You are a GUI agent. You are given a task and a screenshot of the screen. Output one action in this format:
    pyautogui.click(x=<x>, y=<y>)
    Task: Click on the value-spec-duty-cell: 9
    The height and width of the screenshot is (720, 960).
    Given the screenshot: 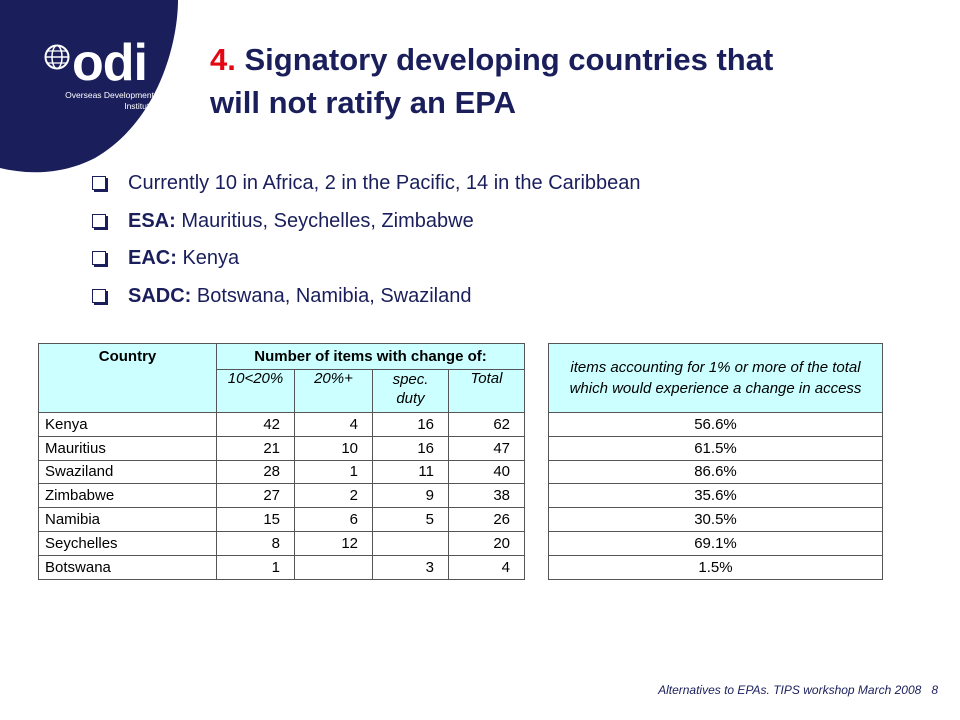 What is the action you would take?
    pyautogui.click(x=410, y=496)
    